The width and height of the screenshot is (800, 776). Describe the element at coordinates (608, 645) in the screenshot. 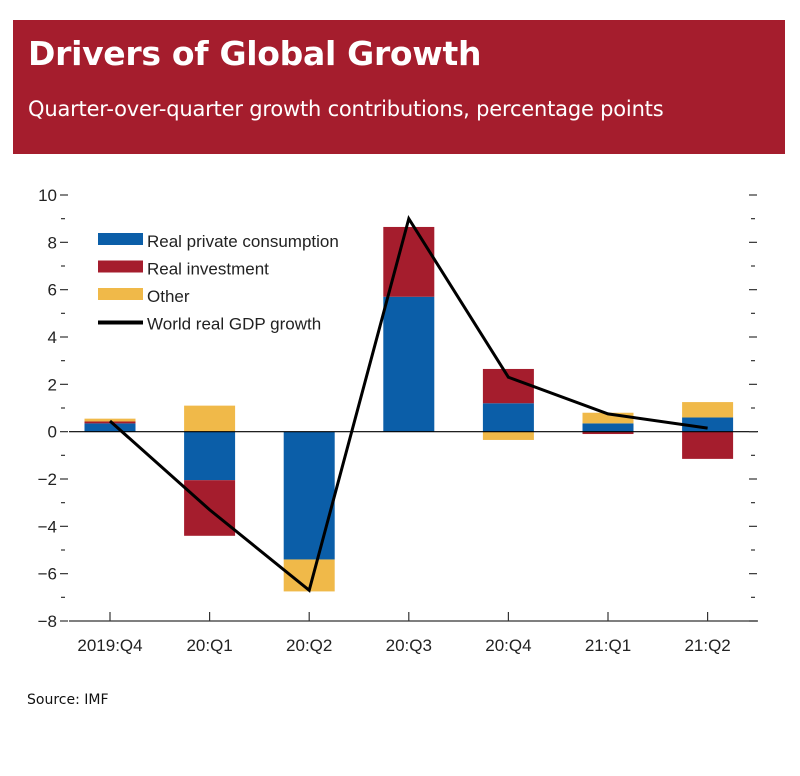

I see `x-tick-label: 21:Q1` at that location.